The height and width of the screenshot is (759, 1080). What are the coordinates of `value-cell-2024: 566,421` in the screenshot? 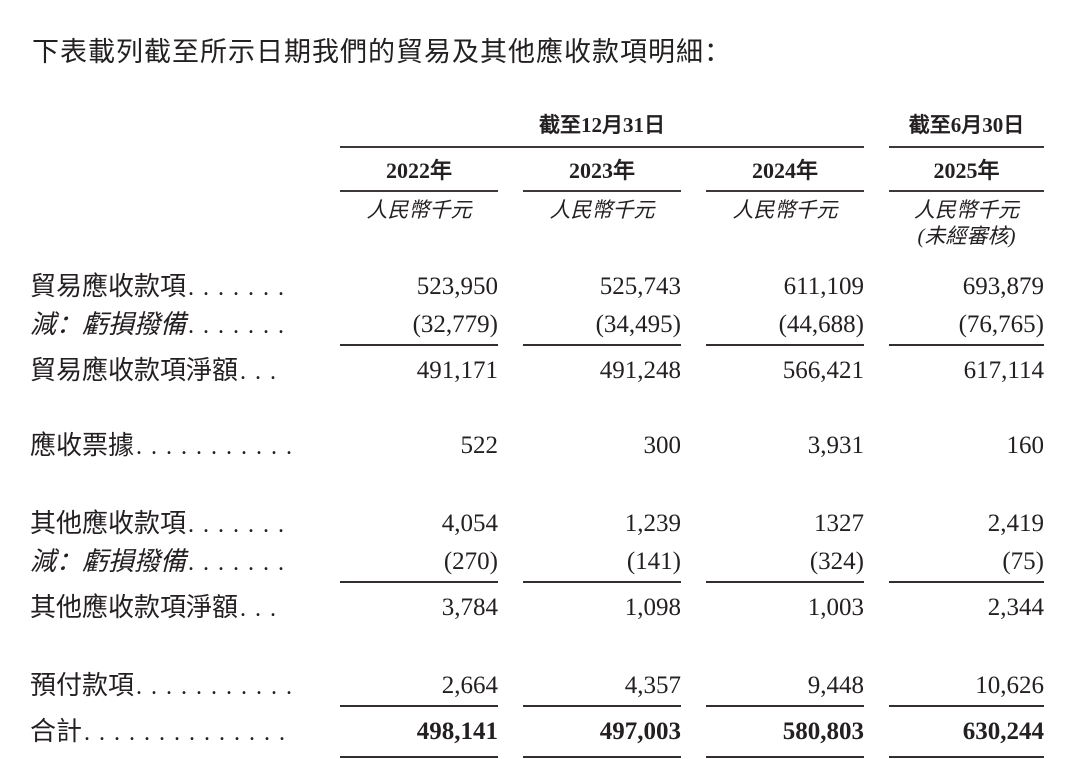 It's located at (823, 370).